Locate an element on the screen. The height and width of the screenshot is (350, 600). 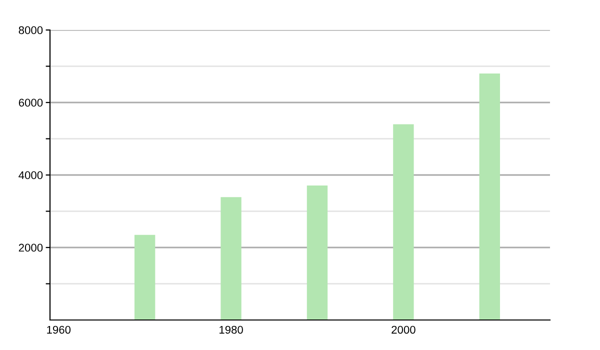
y-tick-label: 4000 is located at coordinates (30, 175).